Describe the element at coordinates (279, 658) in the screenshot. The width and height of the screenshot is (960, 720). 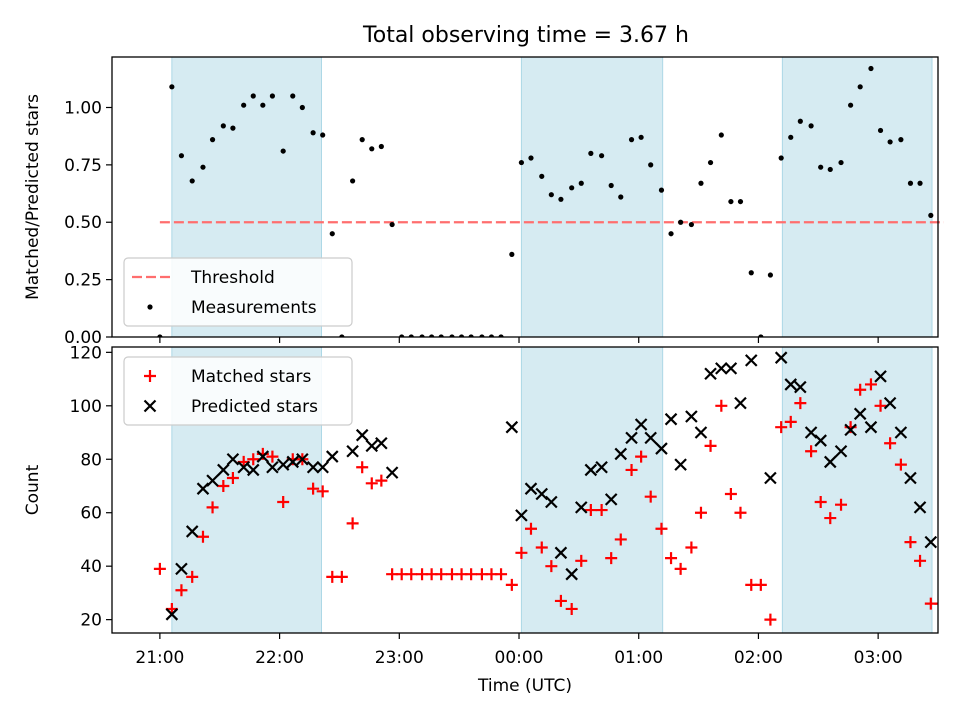
I see `bottom-xtick-label: 22:00` at that location.